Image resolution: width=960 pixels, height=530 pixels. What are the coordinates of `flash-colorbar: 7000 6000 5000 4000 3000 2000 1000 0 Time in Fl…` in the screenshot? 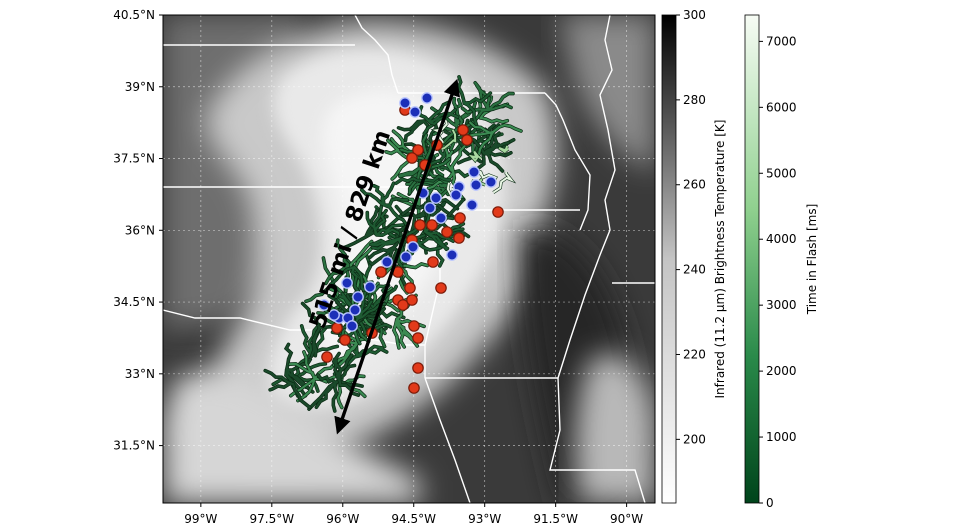 It's located at (781, 262).